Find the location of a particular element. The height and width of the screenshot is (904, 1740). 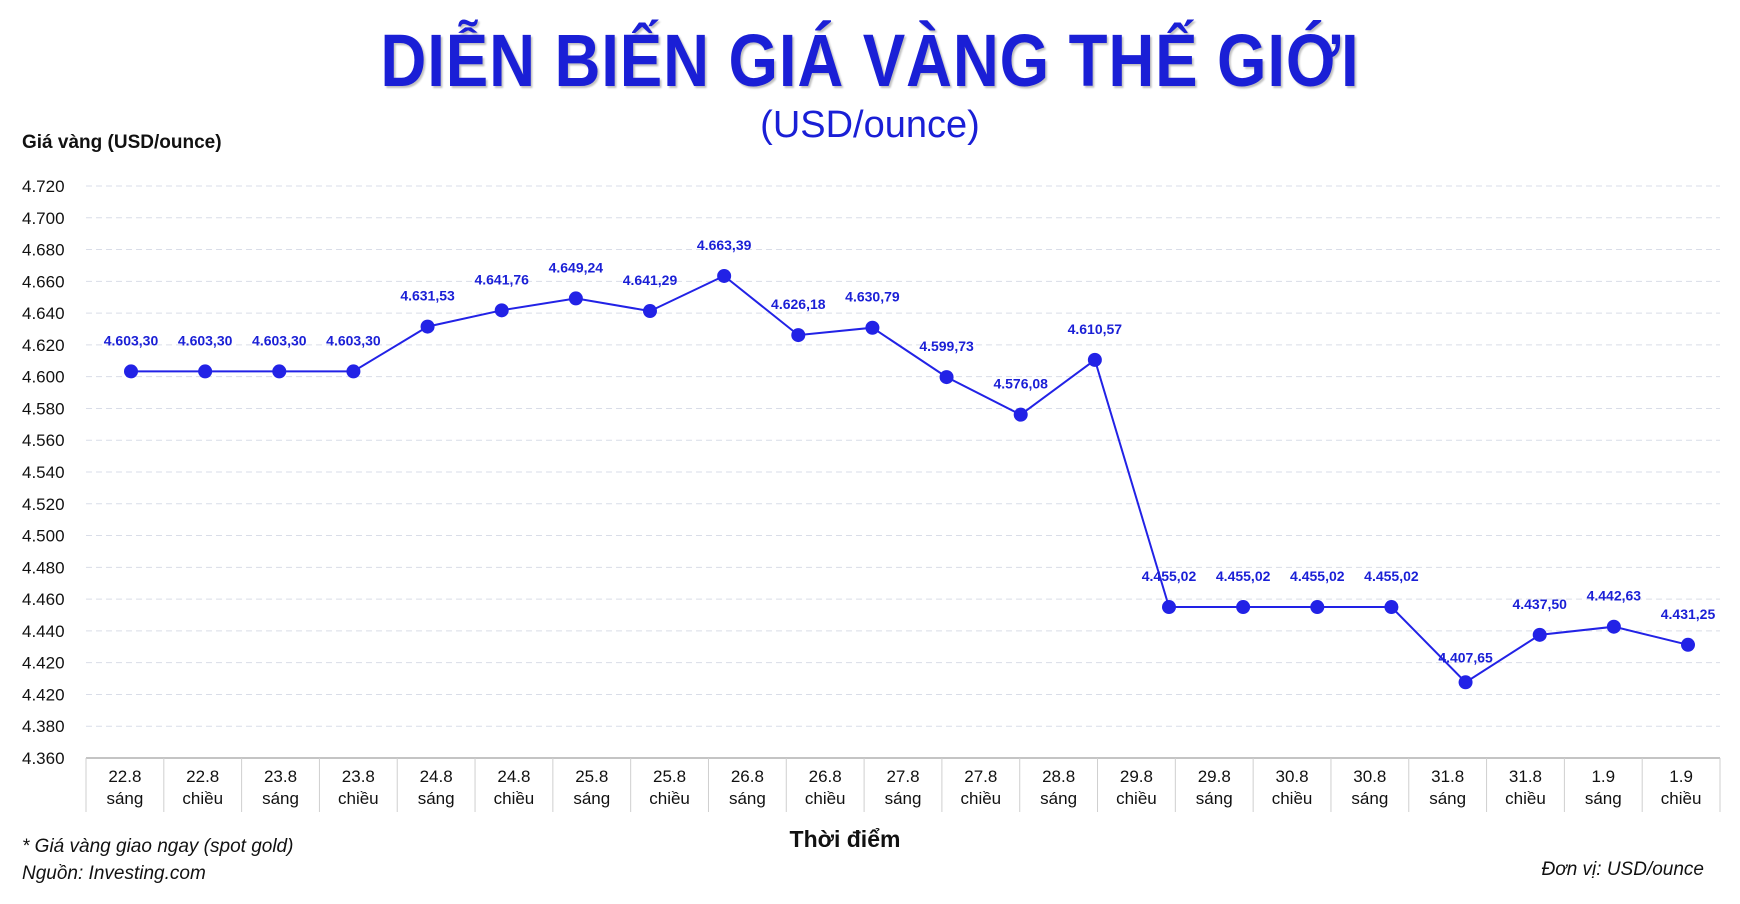

data-label: 4.431,25 is located at coordinates (1688, 614).